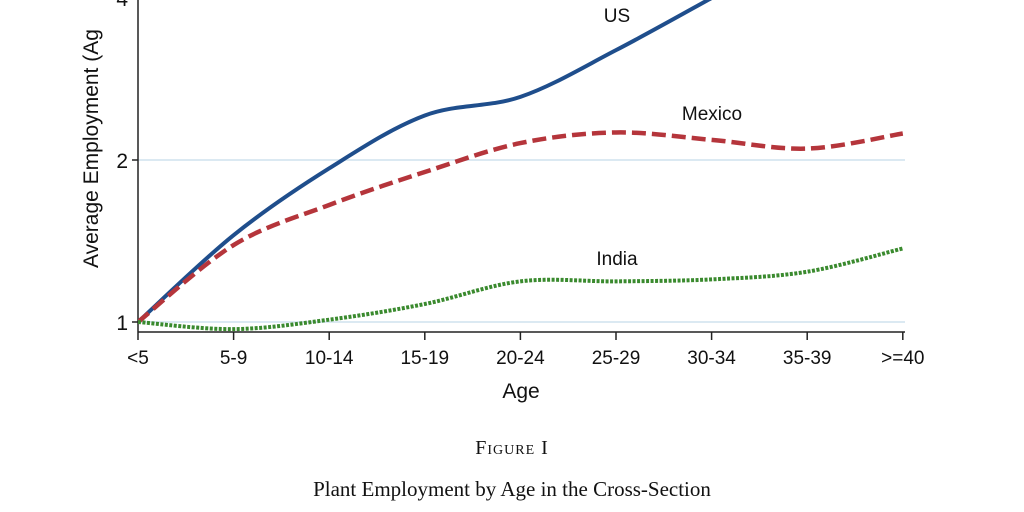 Image resolution: width=1024 pixels, height=512 pixels. What do you see at coordinates (424, 358) in the screenshot?
I see `x-tick-label: 15-19` at bounding box center [424, 358].